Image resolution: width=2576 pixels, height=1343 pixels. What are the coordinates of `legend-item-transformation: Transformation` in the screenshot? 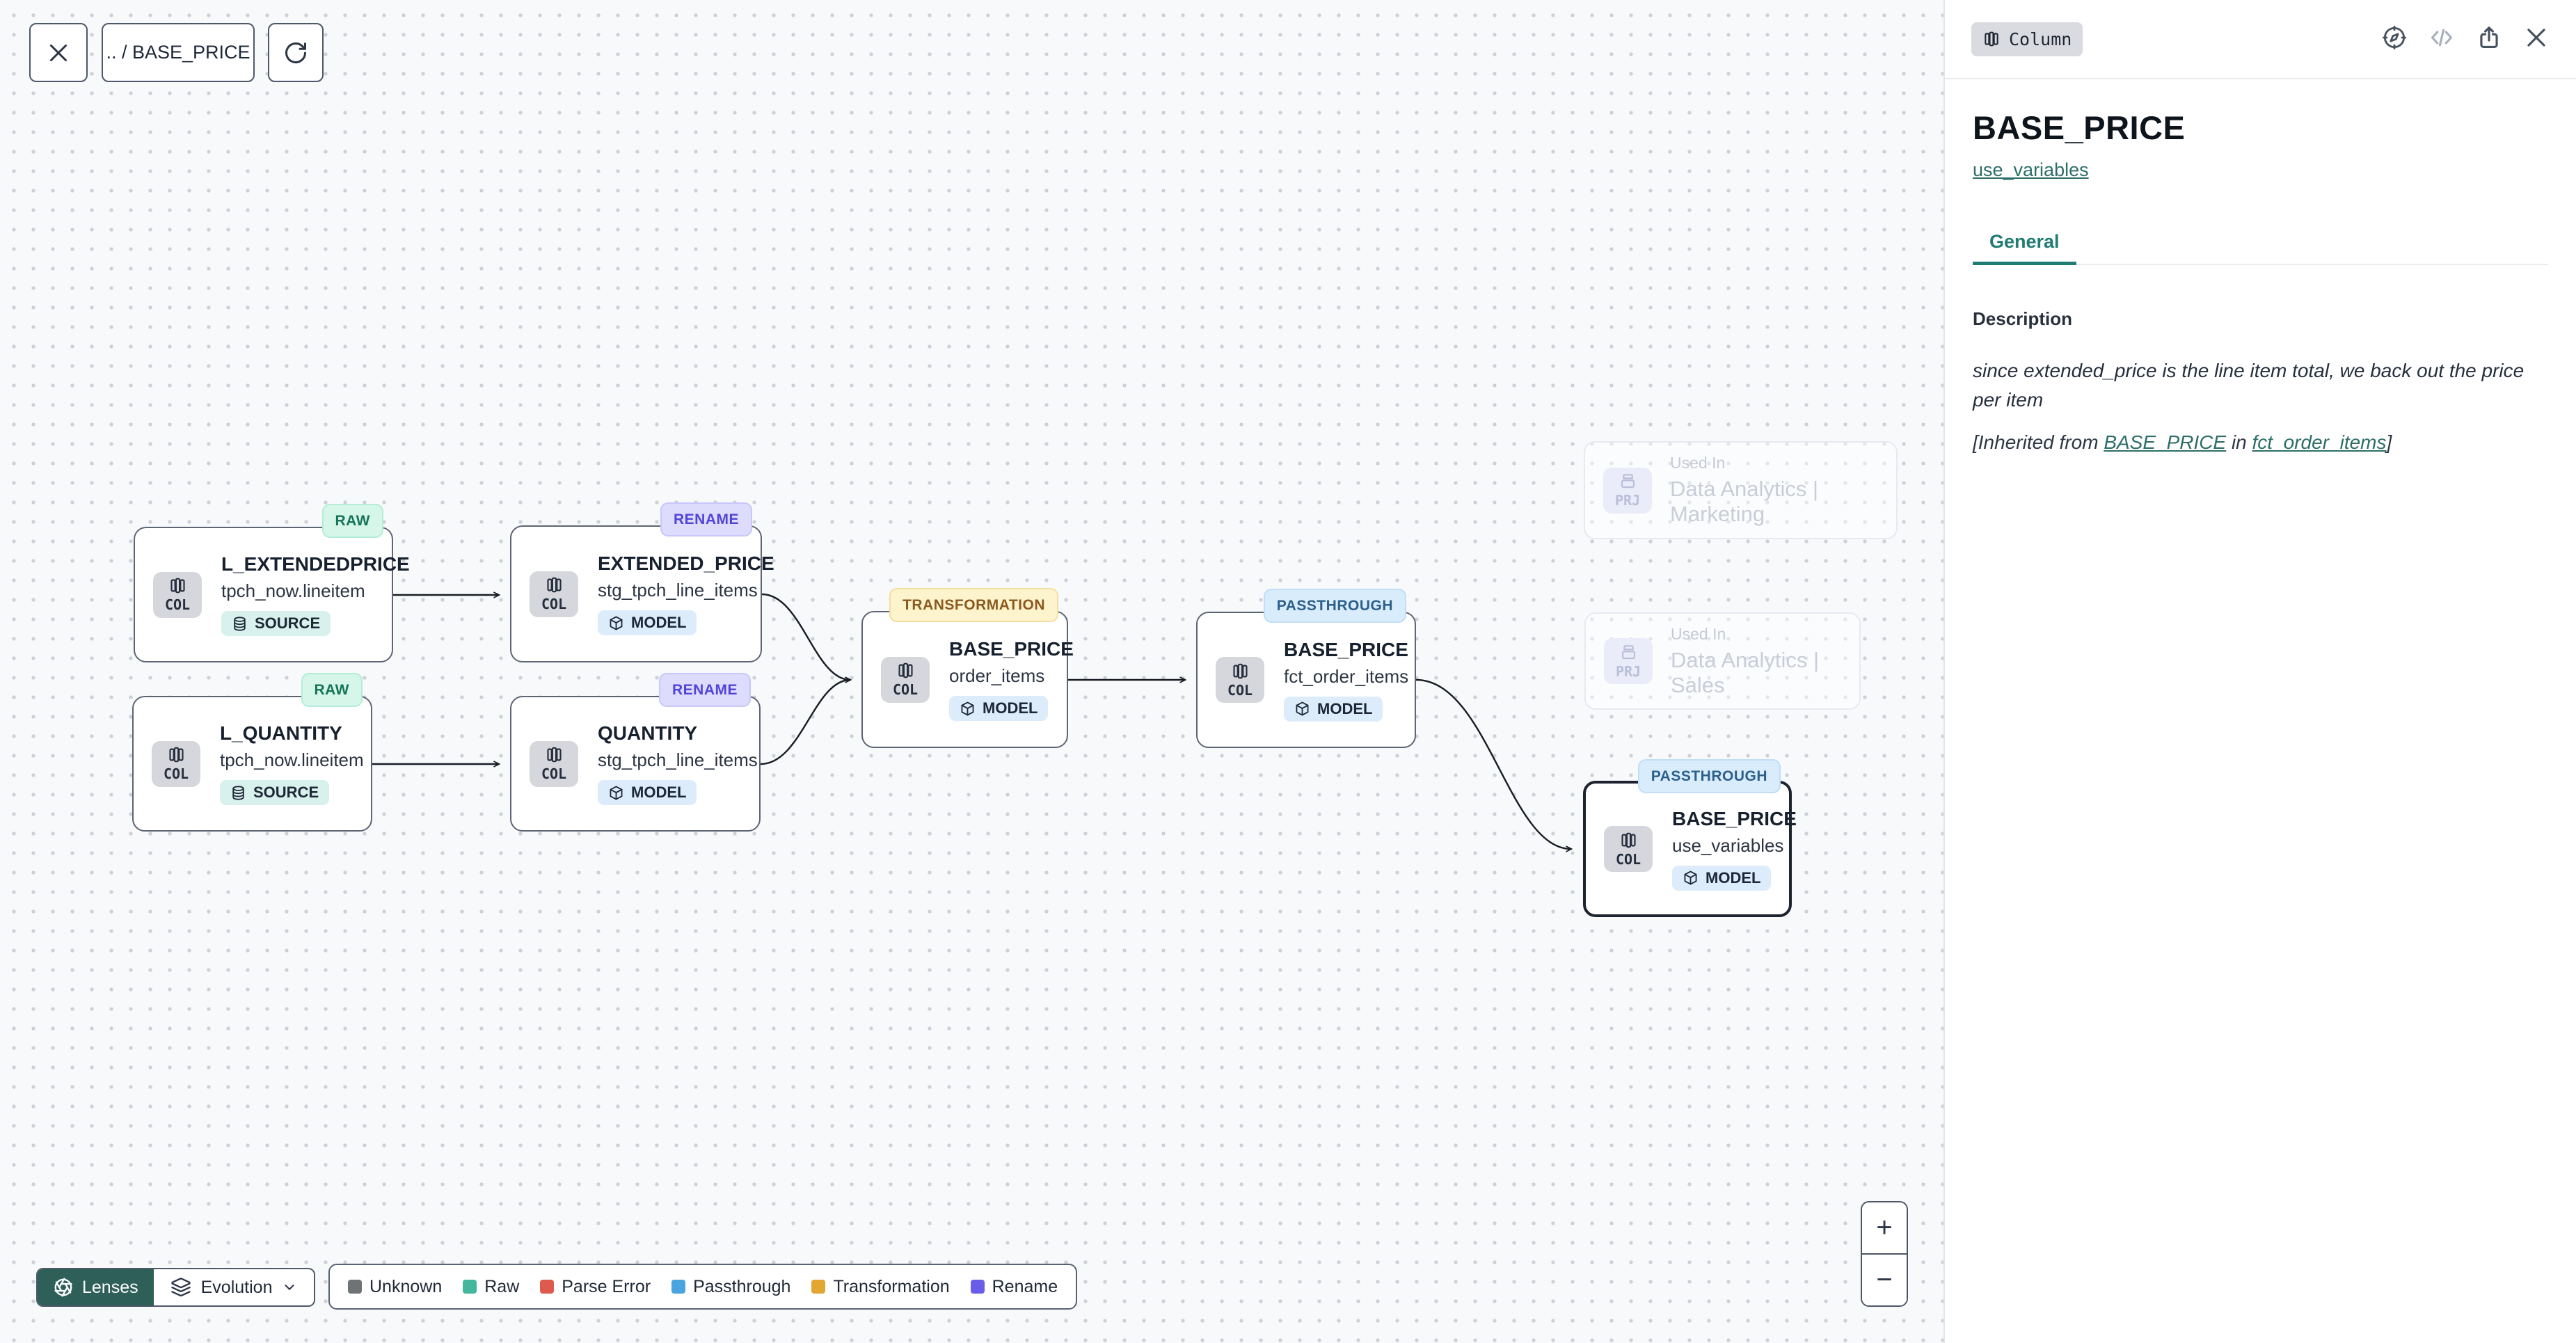 It's located at (880, 1287).